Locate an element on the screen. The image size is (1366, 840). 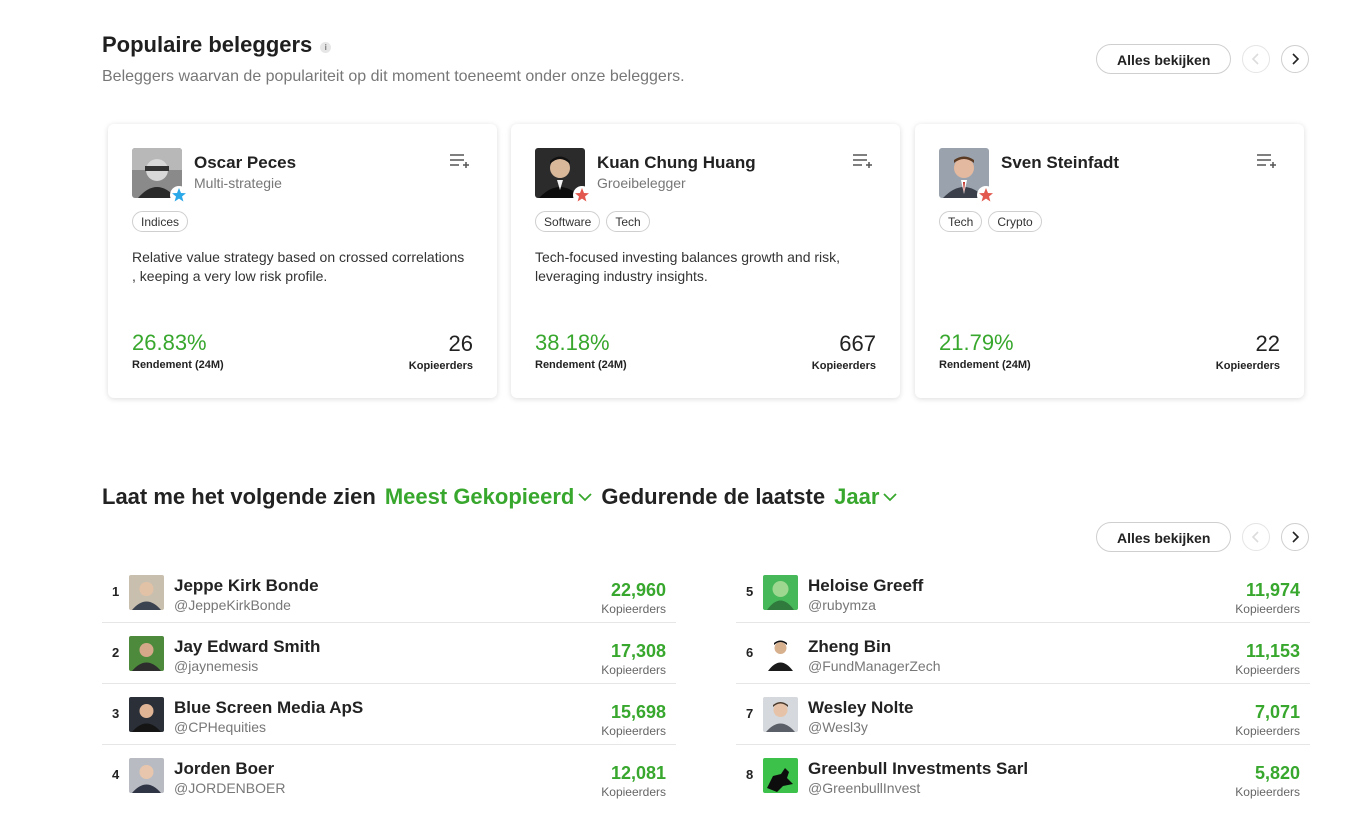
rank-number: 8 is located at coordinates (750, 774).